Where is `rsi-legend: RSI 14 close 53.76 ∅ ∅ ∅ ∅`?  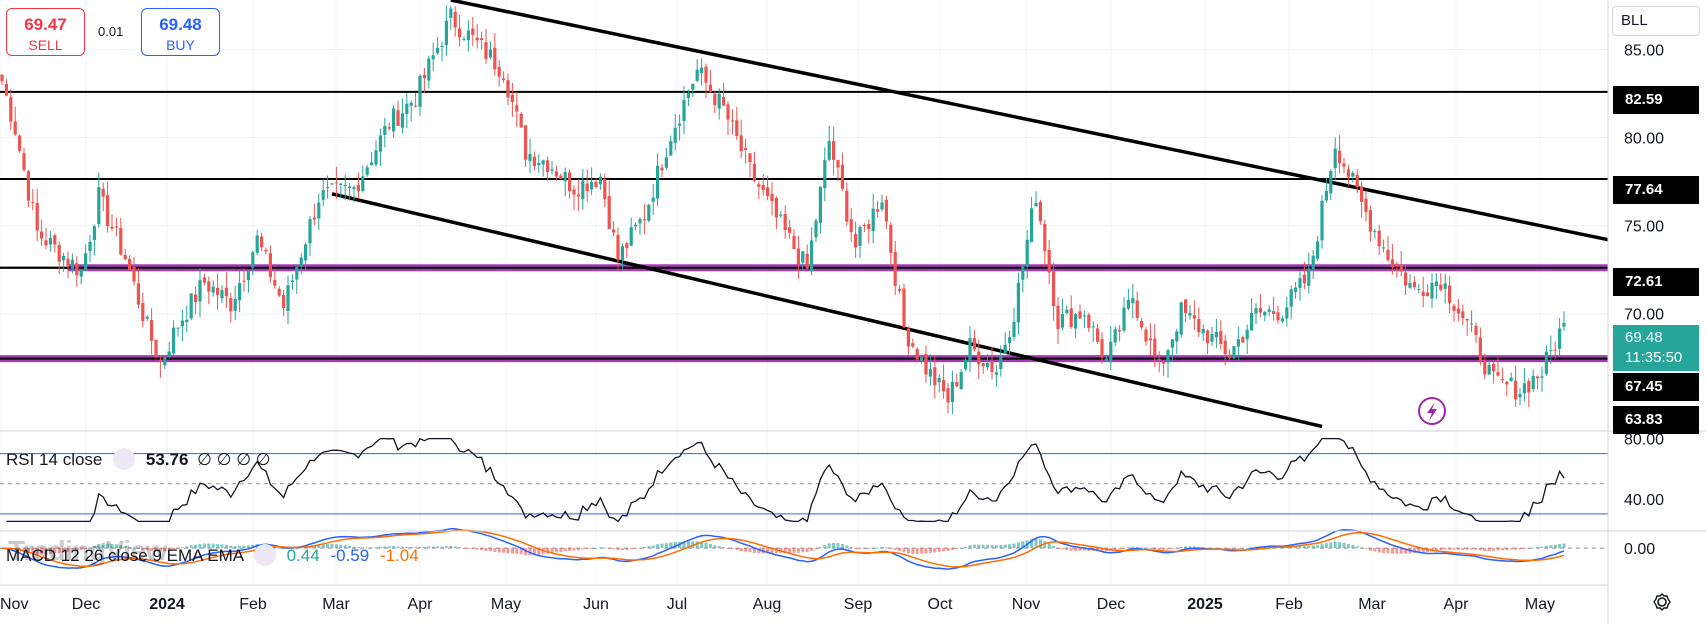 rsi-legend: RSI 14 close 53.76 ∅ ∅ ∅ ∅ is located at coordinates (138, 459).